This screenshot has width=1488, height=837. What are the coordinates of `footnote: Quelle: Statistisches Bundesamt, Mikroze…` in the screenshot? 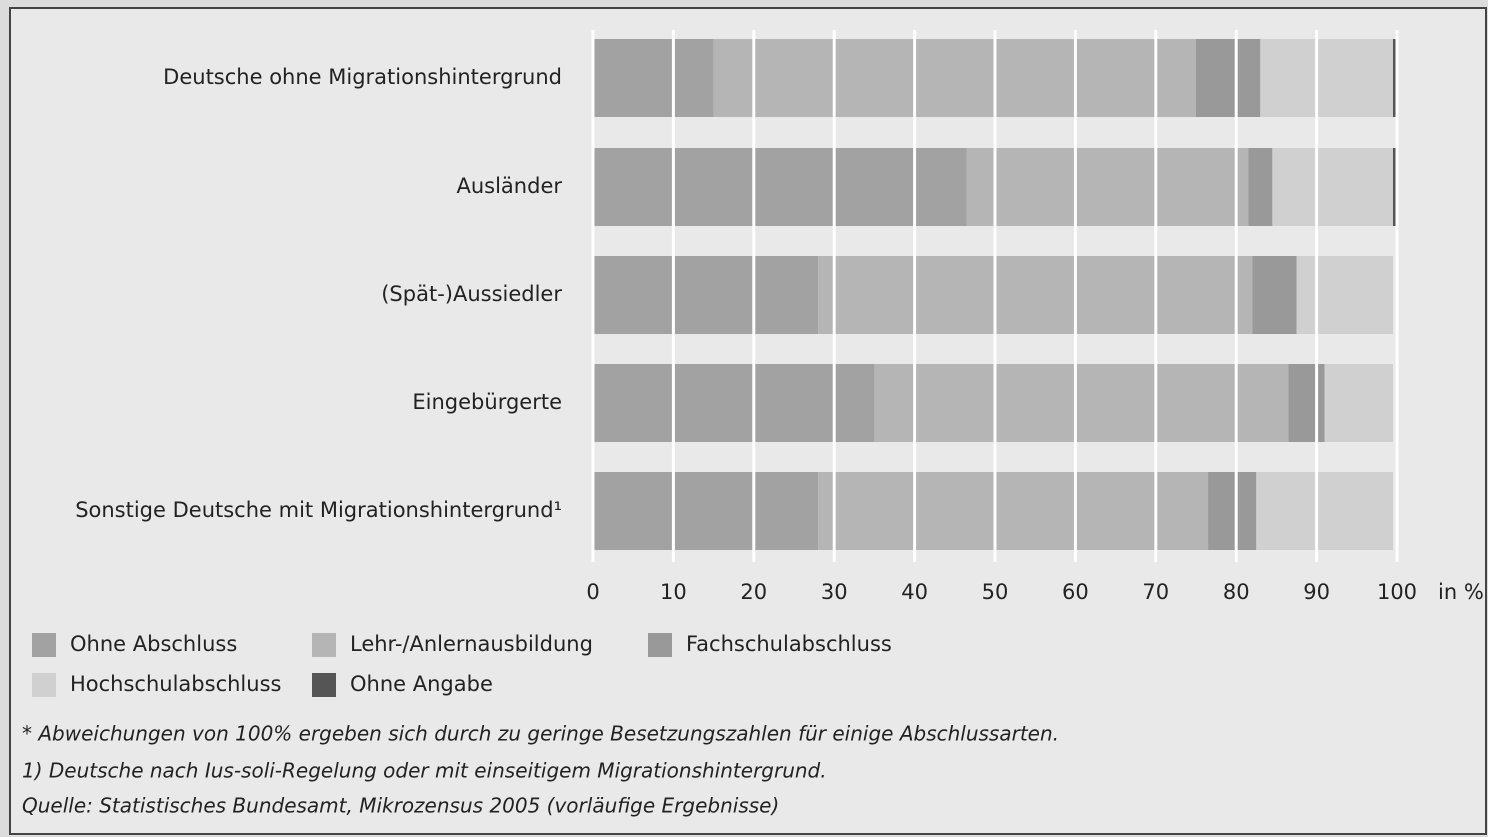 It's located at (400, 806).